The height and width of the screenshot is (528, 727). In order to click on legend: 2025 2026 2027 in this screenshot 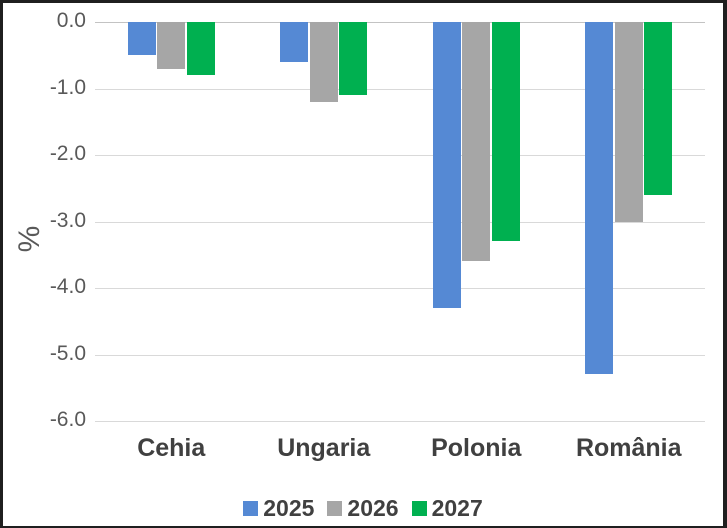, I will do `click(363, 508)`.